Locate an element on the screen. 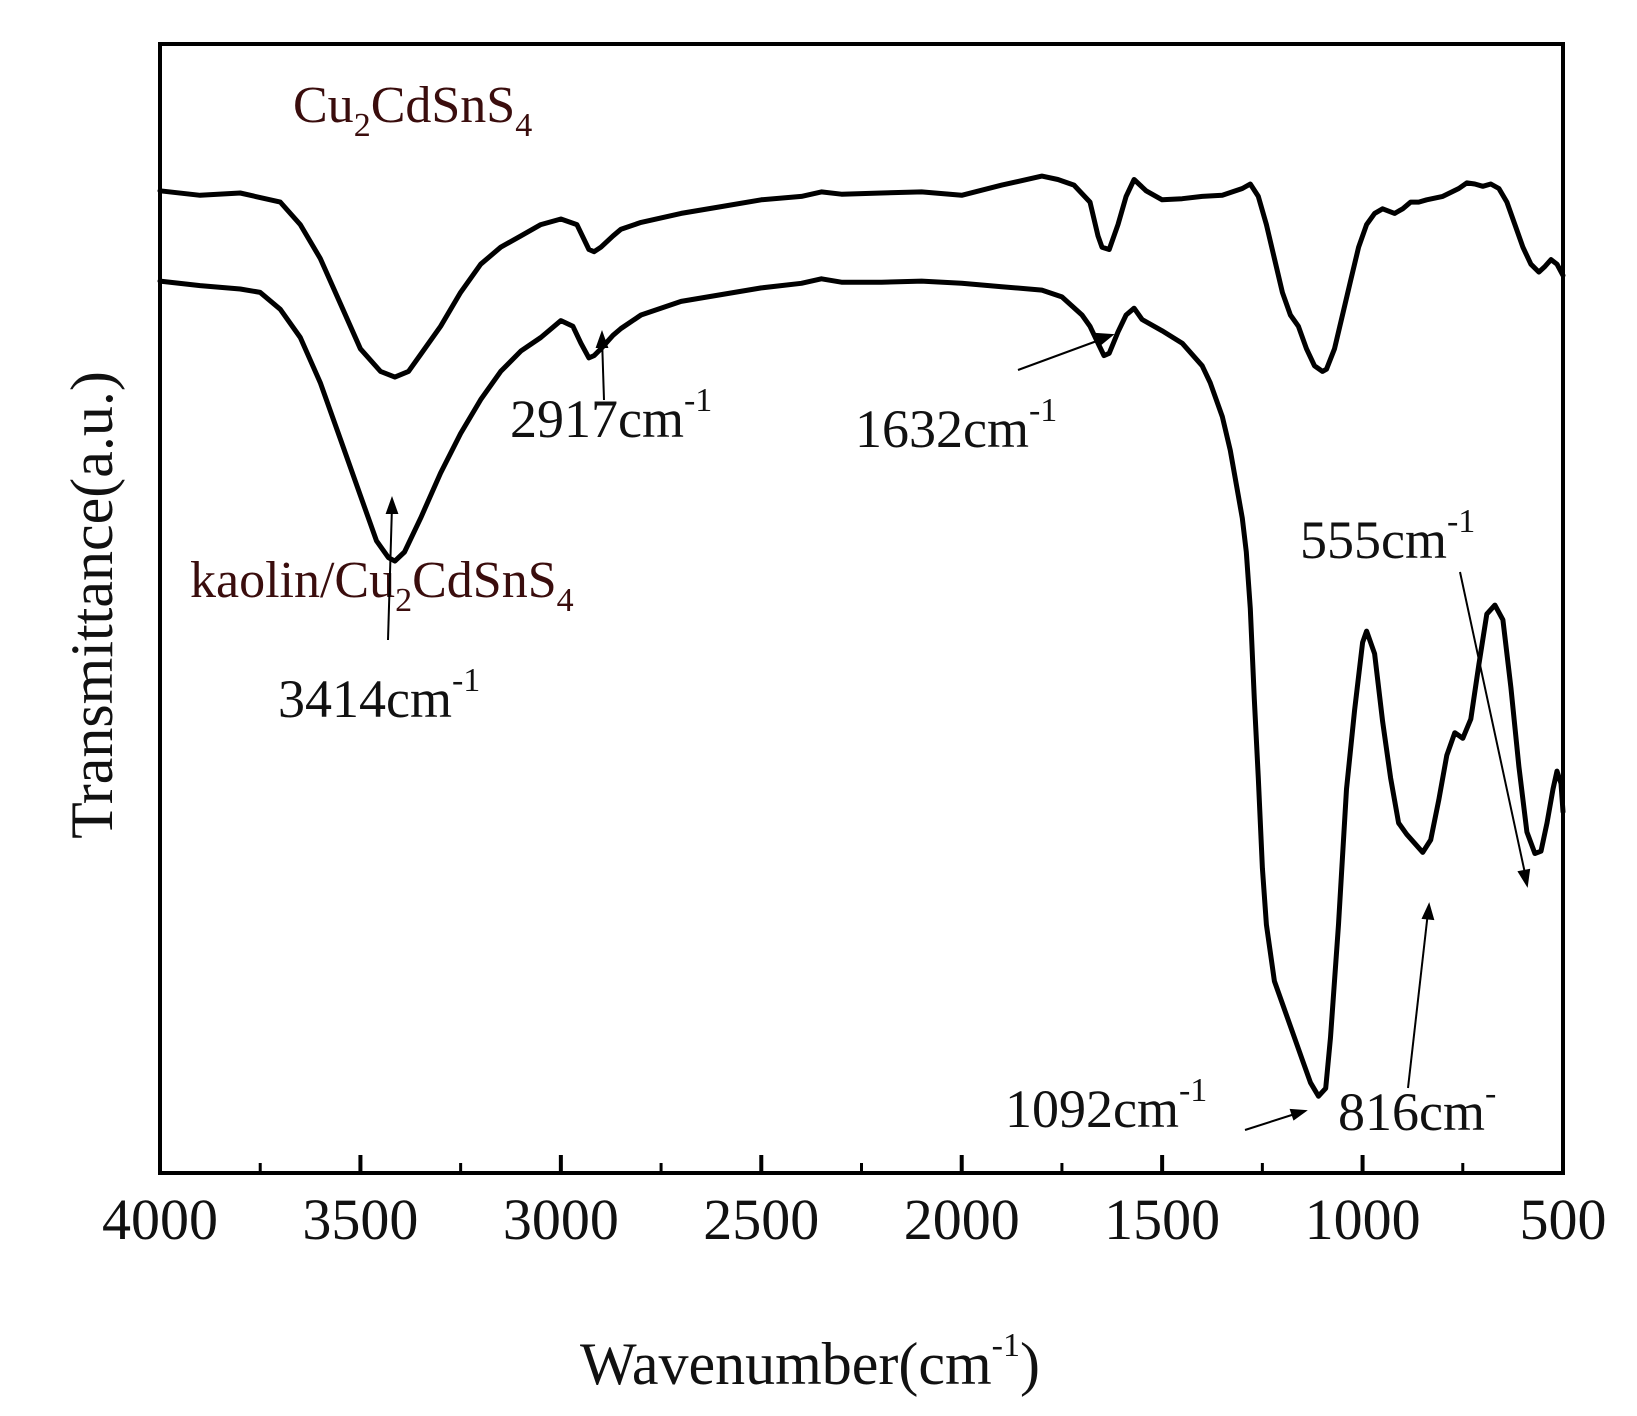 Image resolution: width=1637 pixels, height=1416 pixels. series-label-cu2cdsns4: Cu2CdSnS4 is located at coordinates (412, 110).